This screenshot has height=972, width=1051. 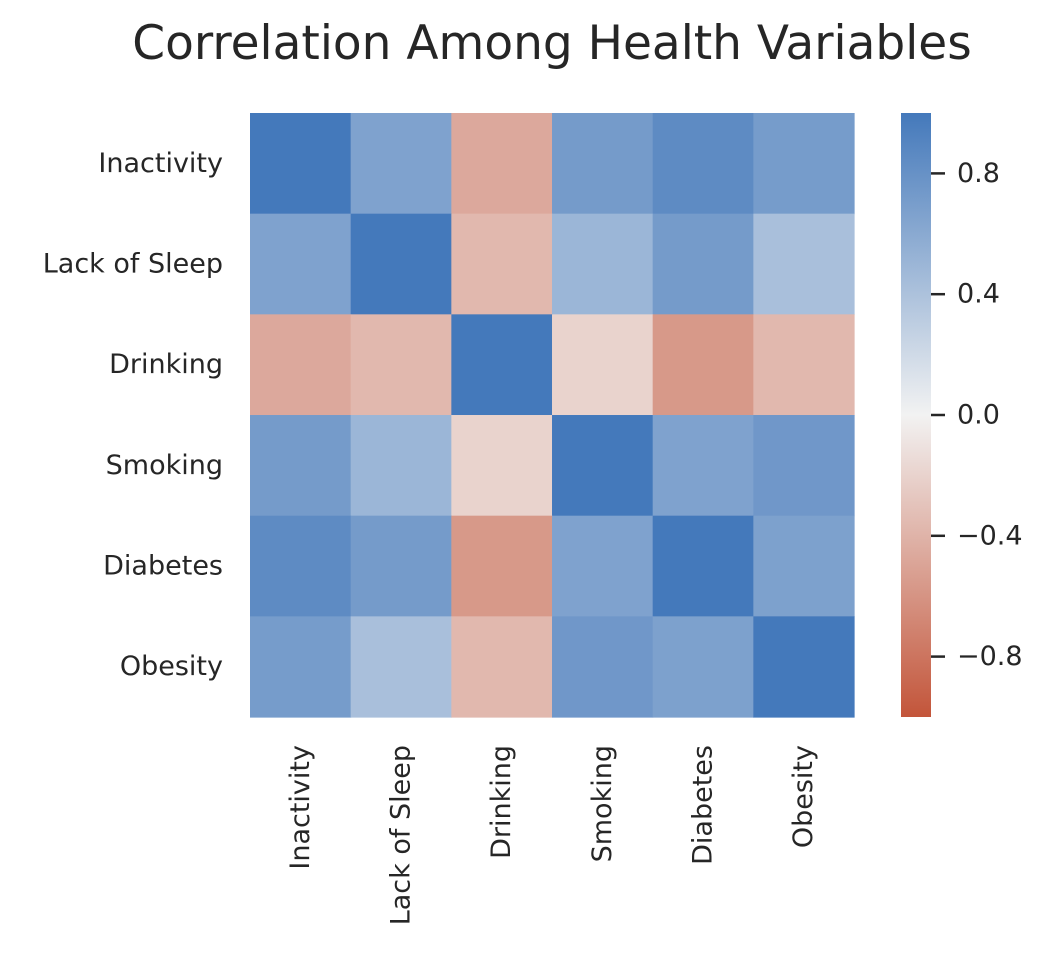 What do you see at coordinates (978, 294) in the screenshot?
I see `colorbar-tick-label: 0.4` at bounding box center [978, 294].